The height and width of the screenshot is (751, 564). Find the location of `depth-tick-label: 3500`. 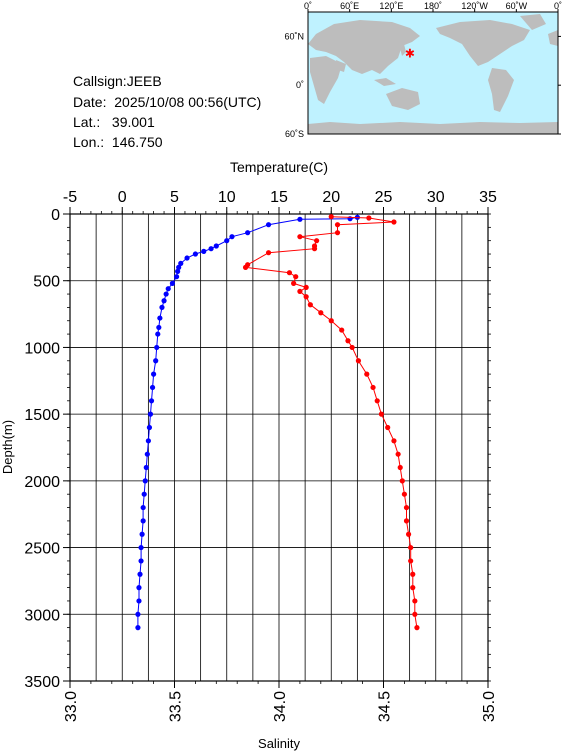

depth-tick-label: 3500 is located at coordinates (42, 682).